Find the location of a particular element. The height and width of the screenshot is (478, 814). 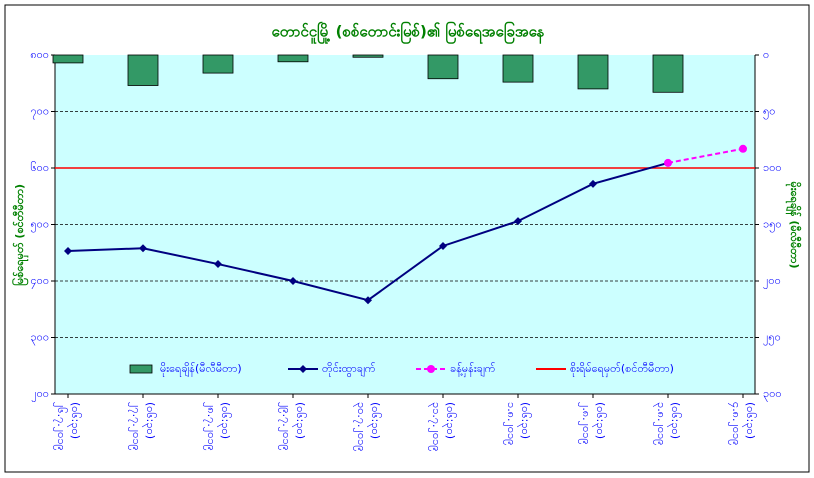

x-tick-label: ၁.၈.၂၀၁၉ is located at coordinates (510, 423).